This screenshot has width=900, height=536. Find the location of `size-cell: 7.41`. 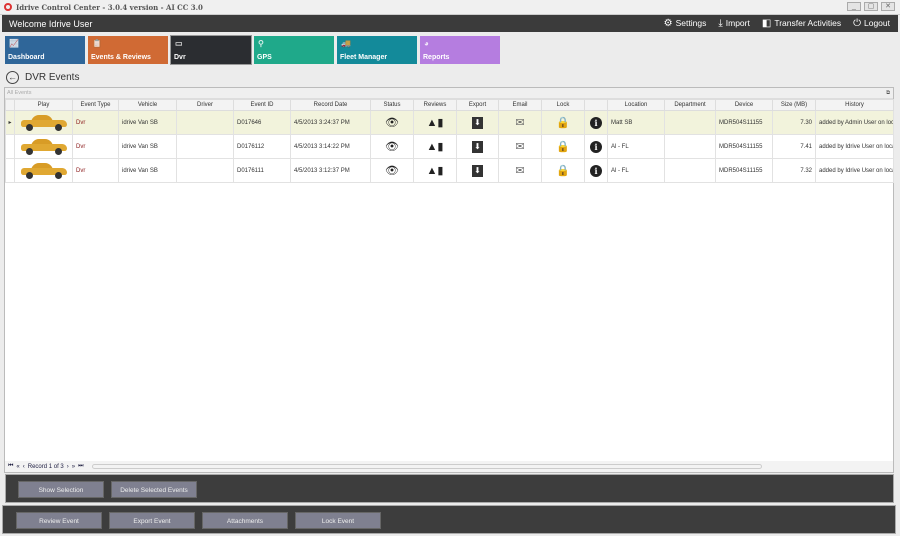

size-cell: 7.41 is located at coordinates (794, 146).